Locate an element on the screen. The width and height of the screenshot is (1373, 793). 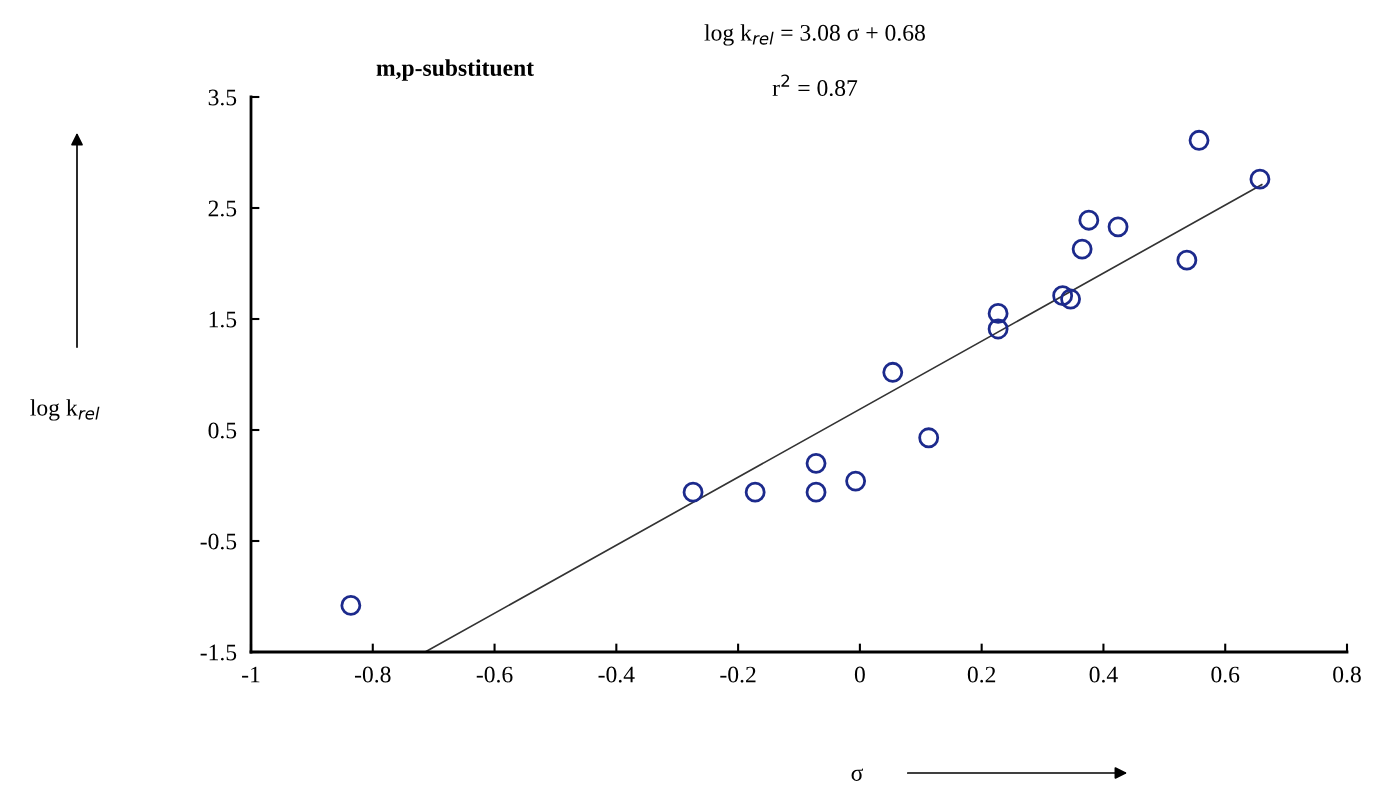
y-tick-label: -1.5 is located at coordinates (218, 652).